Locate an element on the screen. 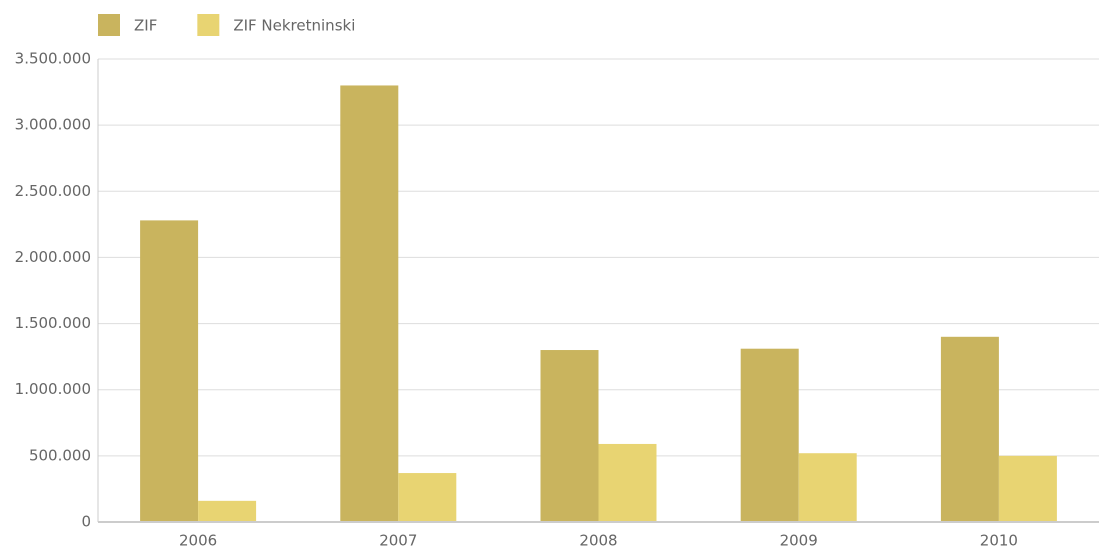 The width and height of the screenshot is (1099, 555). y-tick-label: 3.000.000 is located at coordinates (53, 125).